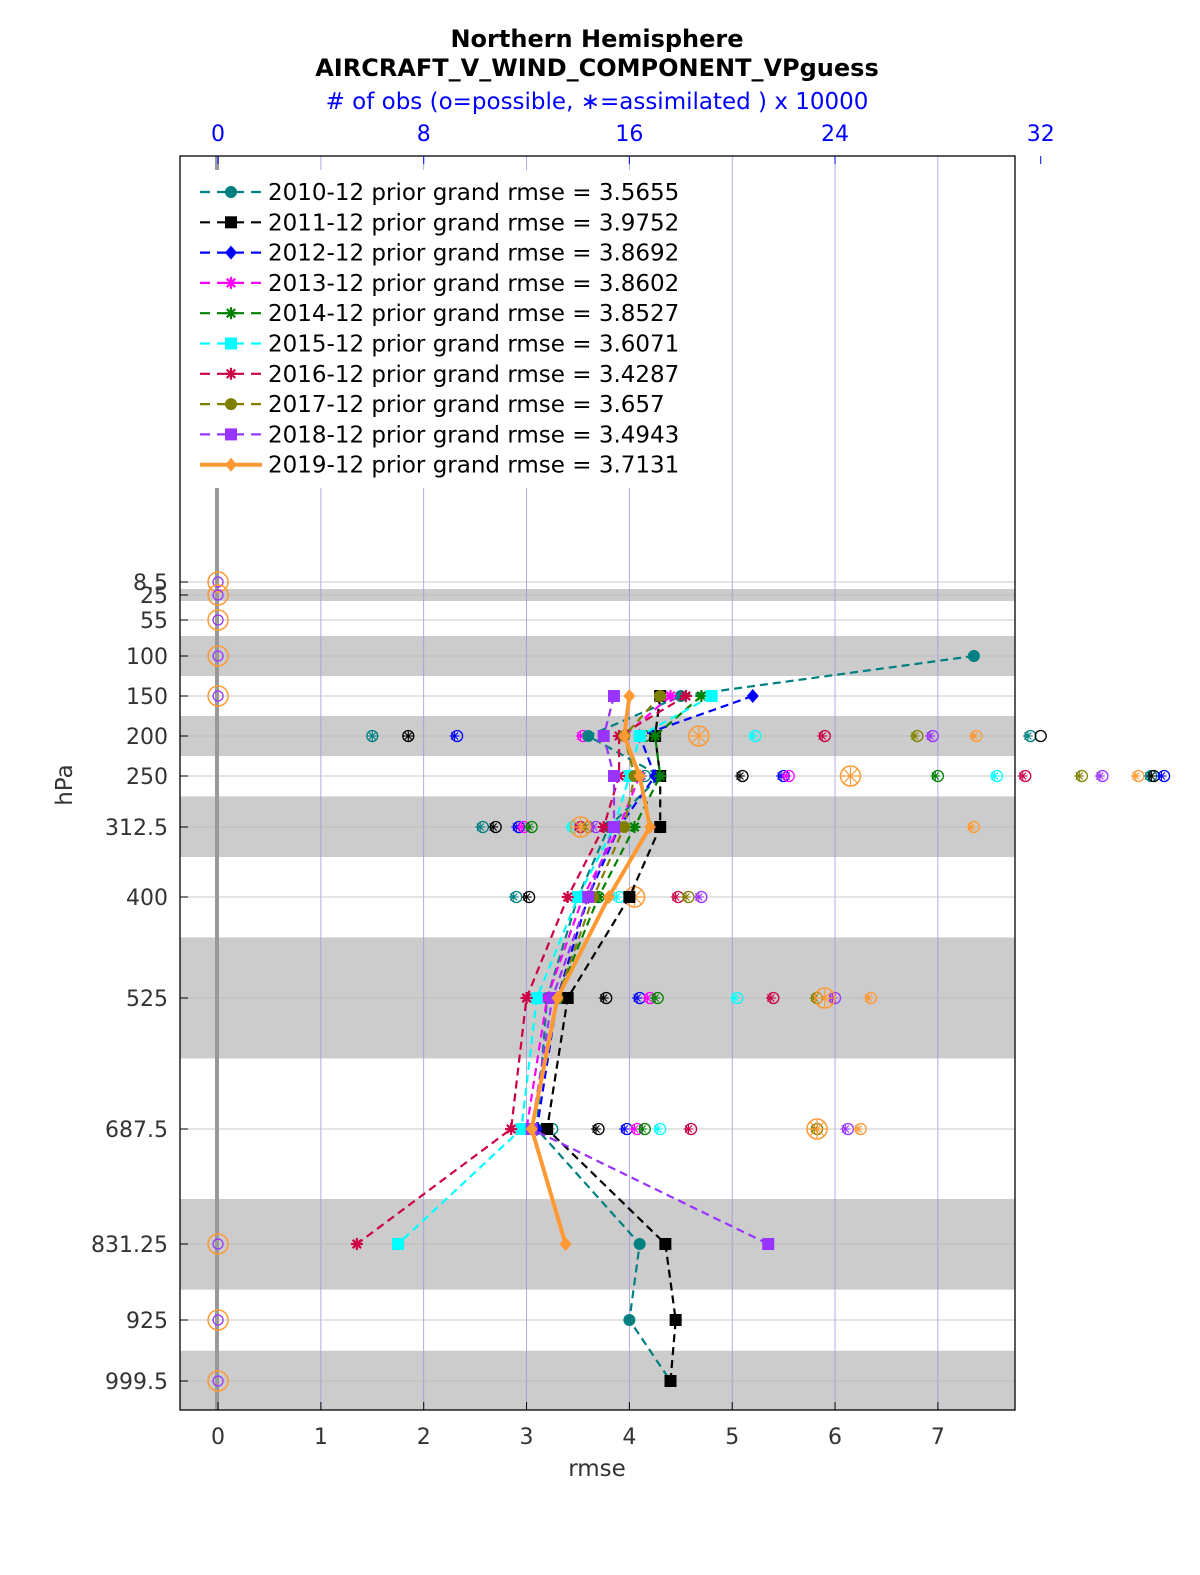 The width and height of the screenshot is (1200, 1575). Describe the element at coordinates (1041, 134) in the screenshot. I see `top-tick-label: 32` at that location.